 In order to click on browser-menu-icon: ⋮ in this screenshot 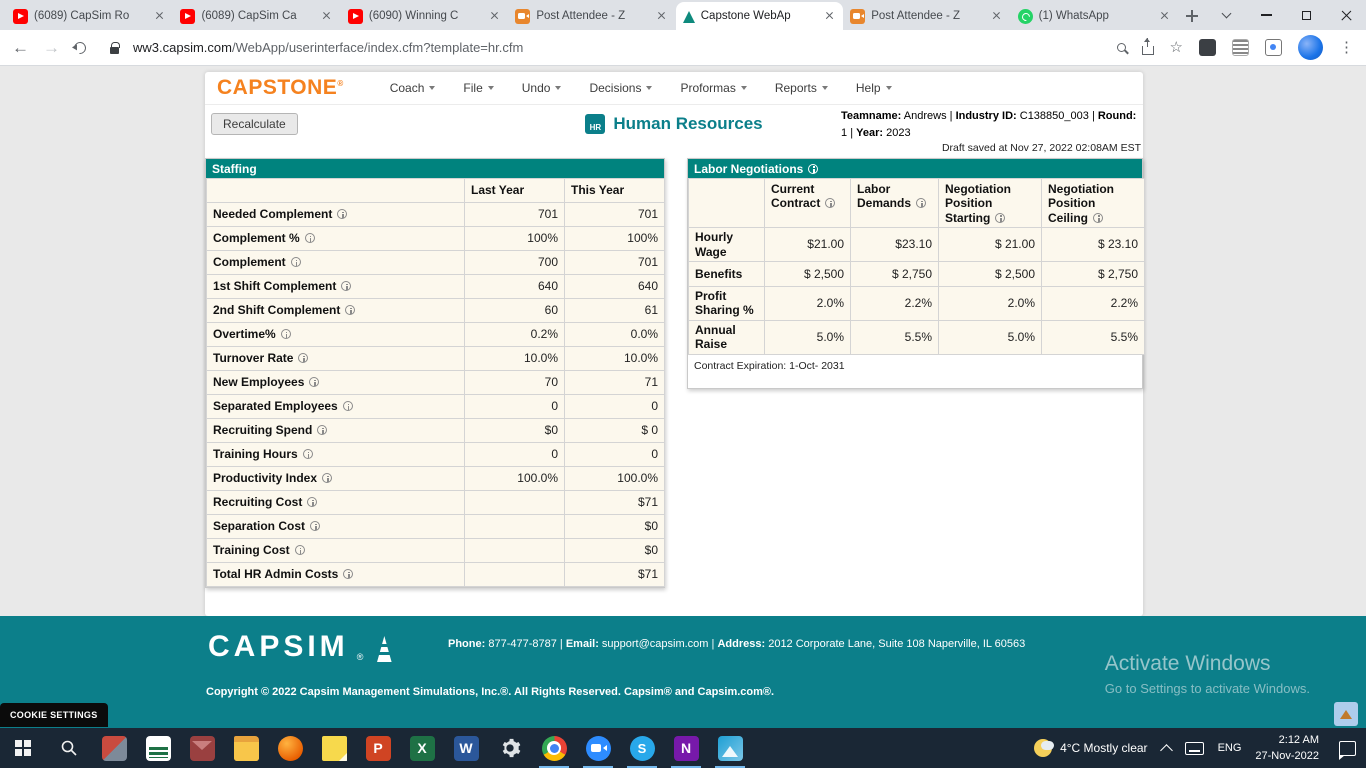, I will do `click(1346, 47)`.